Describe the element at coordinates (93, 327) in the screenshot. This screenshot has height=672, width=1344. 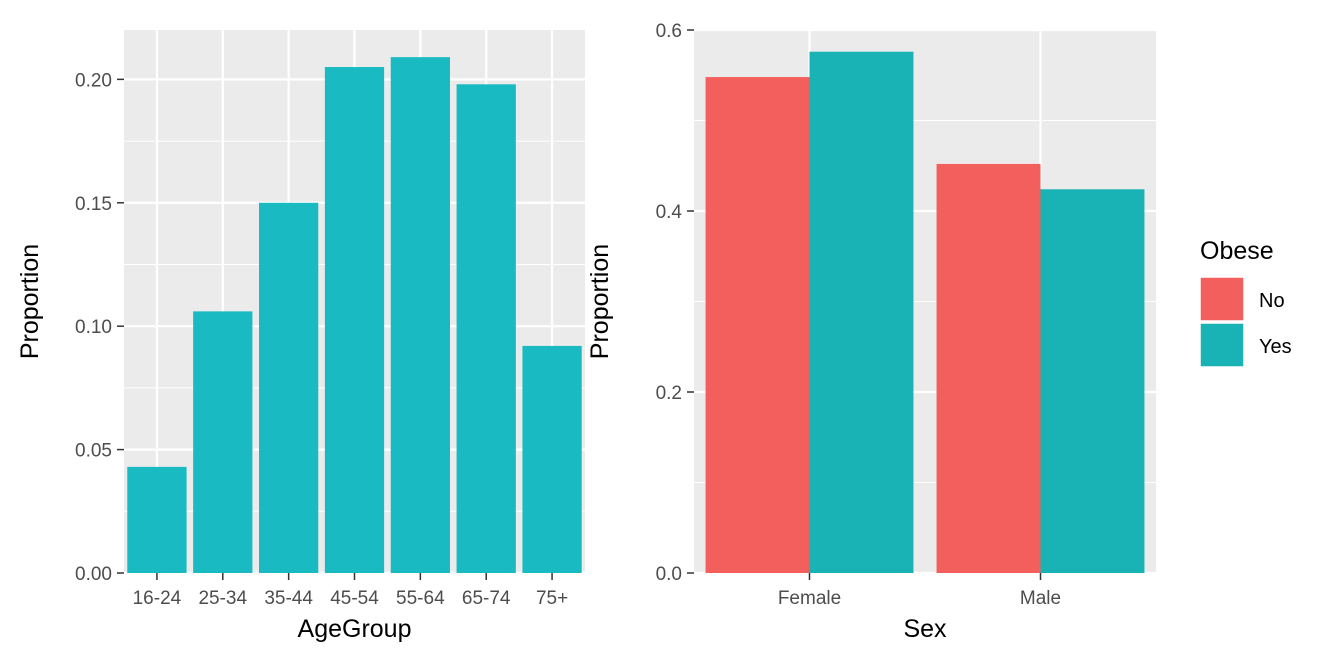
I see `y-tick-label: 0.10` at that location.